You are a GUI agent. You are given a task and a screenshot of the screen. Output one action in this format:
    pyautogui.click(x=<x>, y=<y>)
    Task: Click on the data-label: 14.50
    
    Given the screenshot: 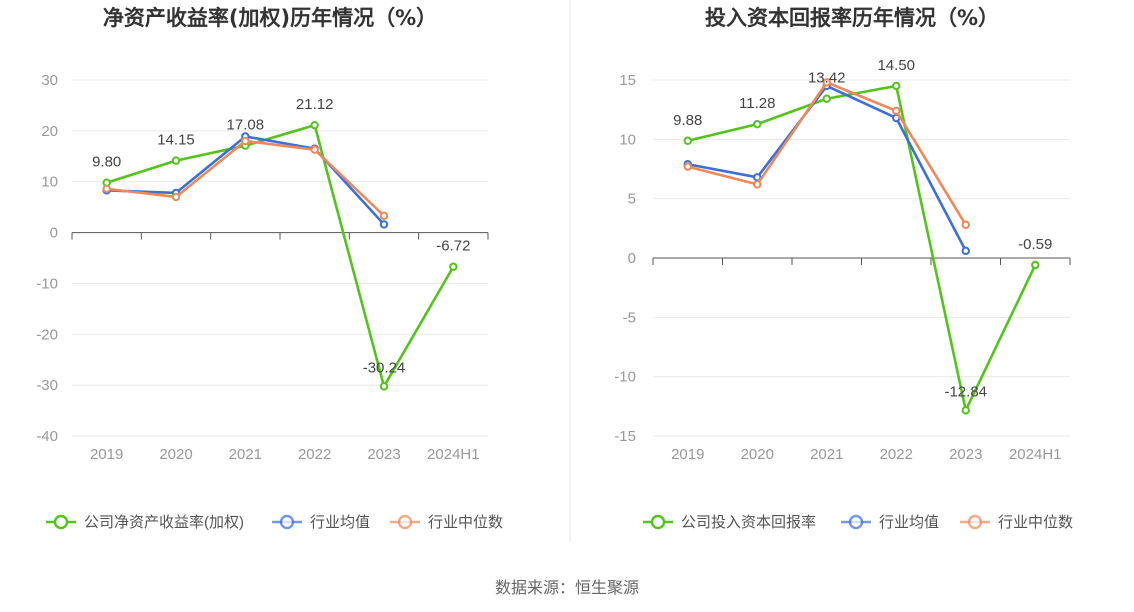 What is the action you would take?
    pyautogui.click(x=896, y=65)
    